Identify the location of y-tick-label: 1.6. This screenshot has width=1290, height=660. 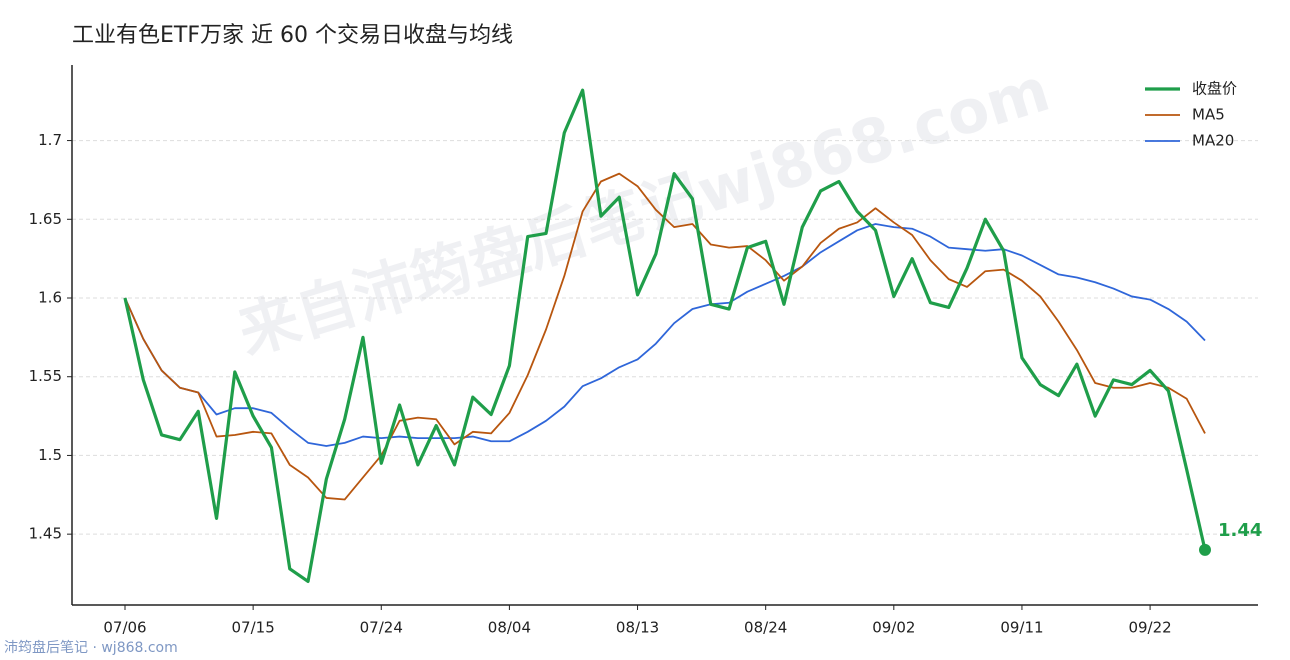
(50, 298).